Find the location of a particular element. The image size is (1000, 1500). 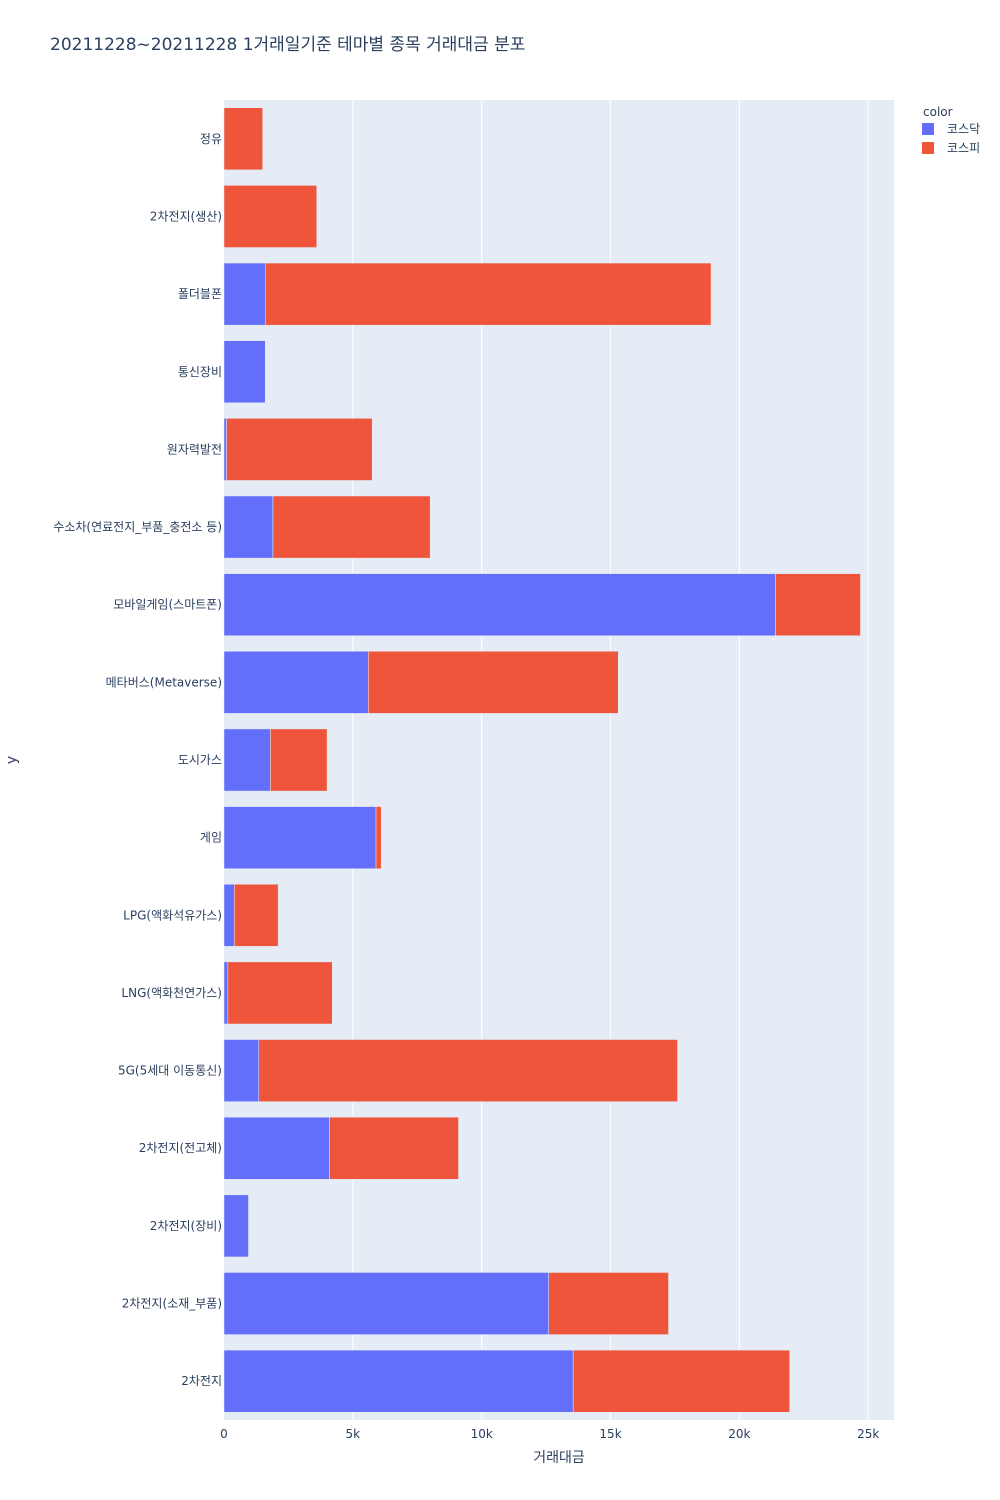

y-tick-label: 2차전지(장비) is located at coordinates (186, 1226).